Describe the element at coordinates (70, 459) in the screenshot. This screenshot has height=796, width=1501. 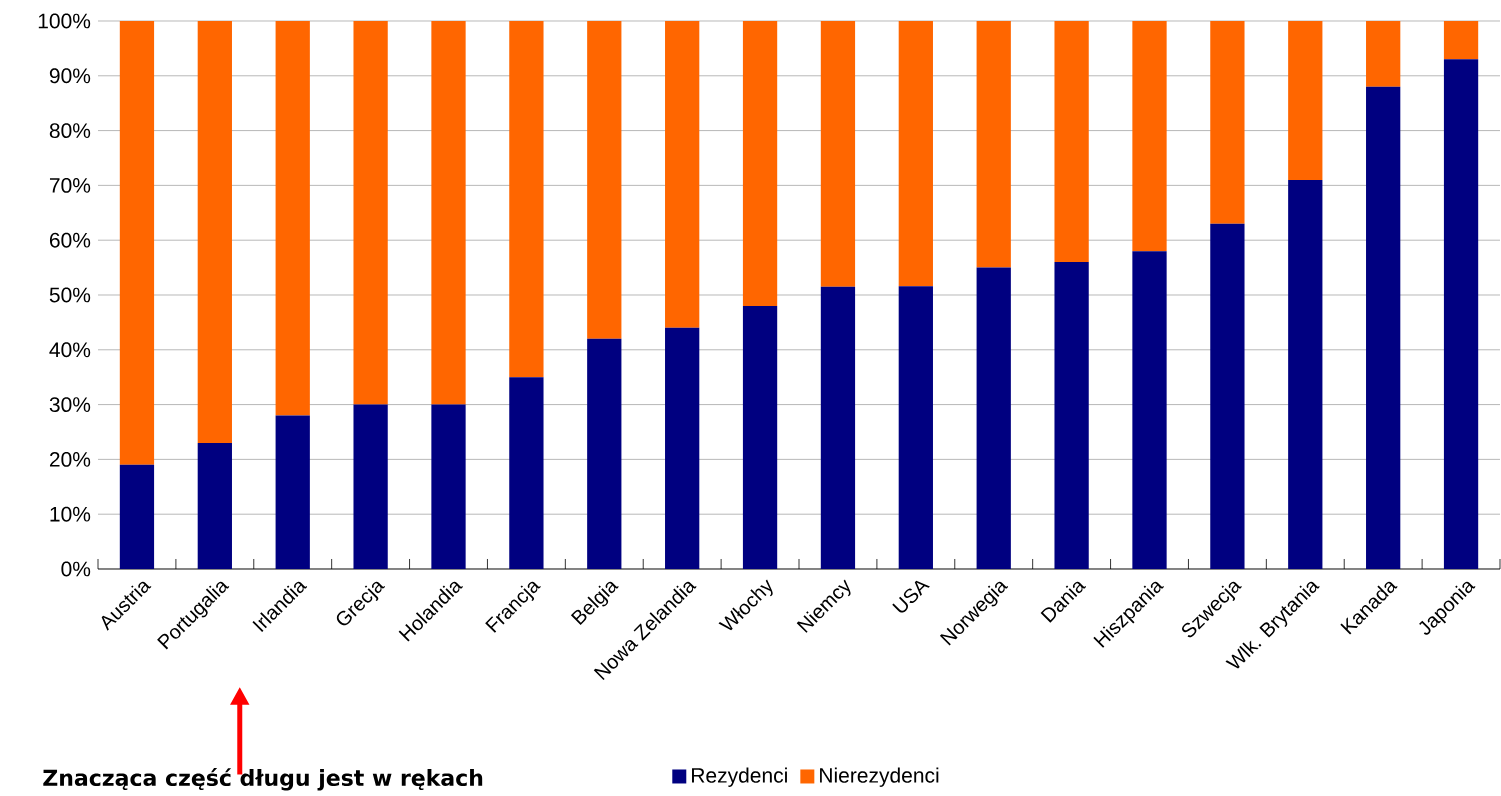
I see `y-tick-label: 20%` at that location.